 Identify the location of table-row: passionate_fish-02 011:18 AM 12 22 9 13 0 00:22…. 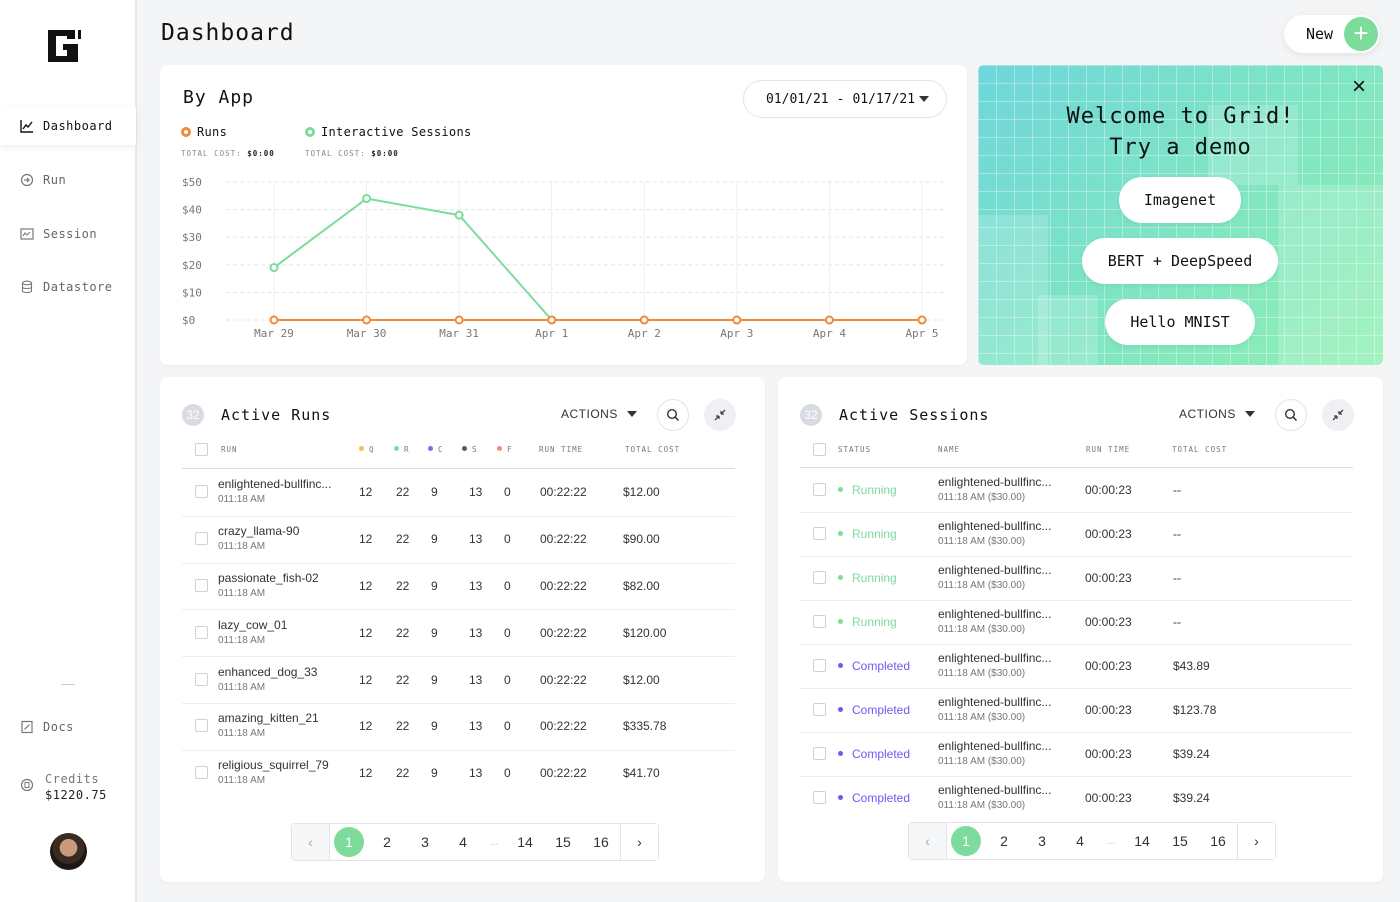
(462, 587).